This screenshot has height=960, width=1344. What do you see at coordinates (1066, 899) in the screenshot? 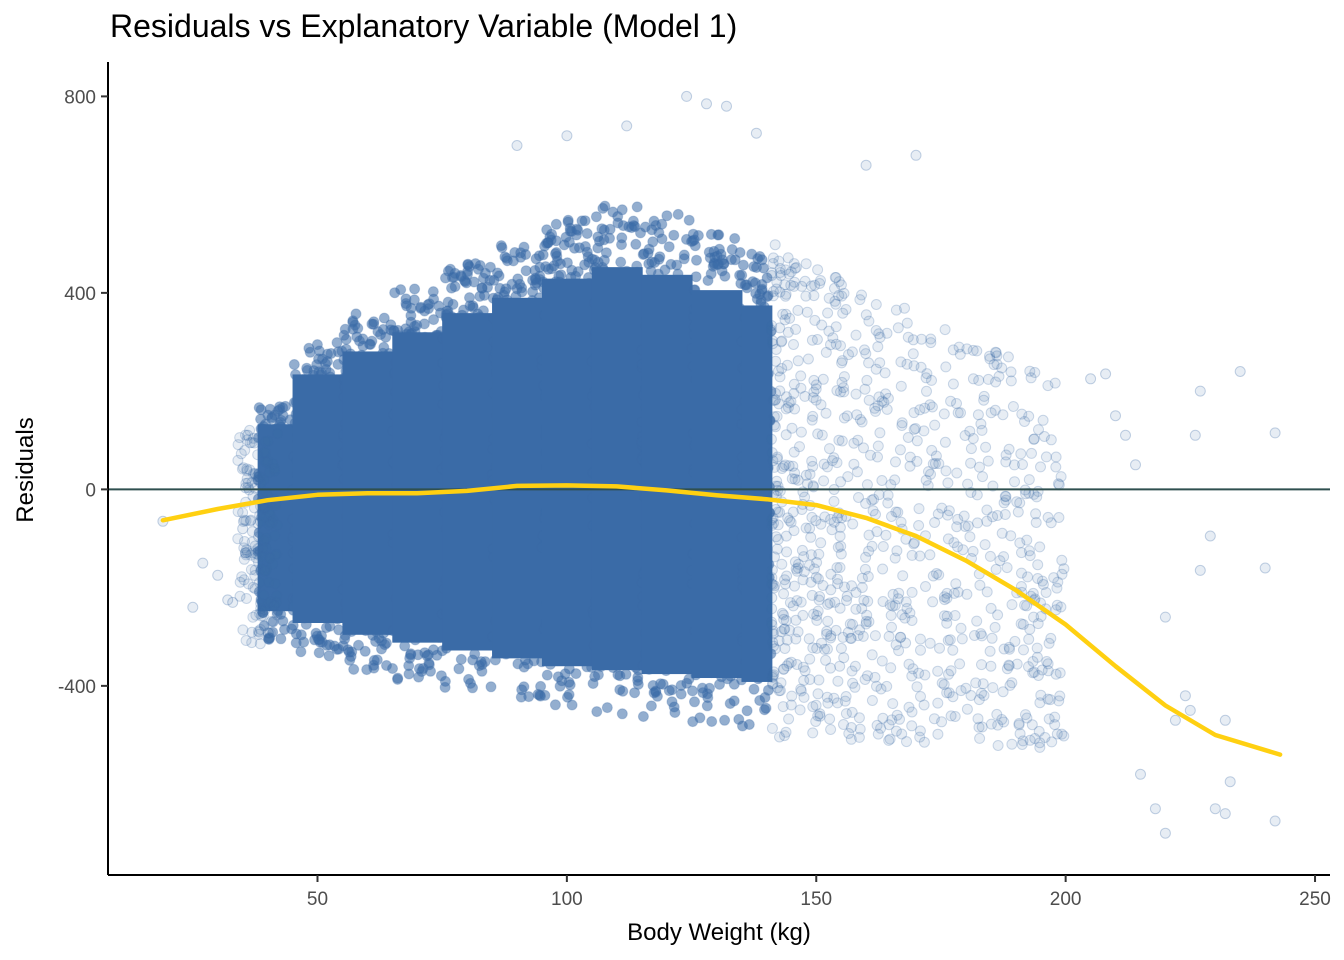
I see `x-tick-label: 200` at bounding box center [1066, 899].